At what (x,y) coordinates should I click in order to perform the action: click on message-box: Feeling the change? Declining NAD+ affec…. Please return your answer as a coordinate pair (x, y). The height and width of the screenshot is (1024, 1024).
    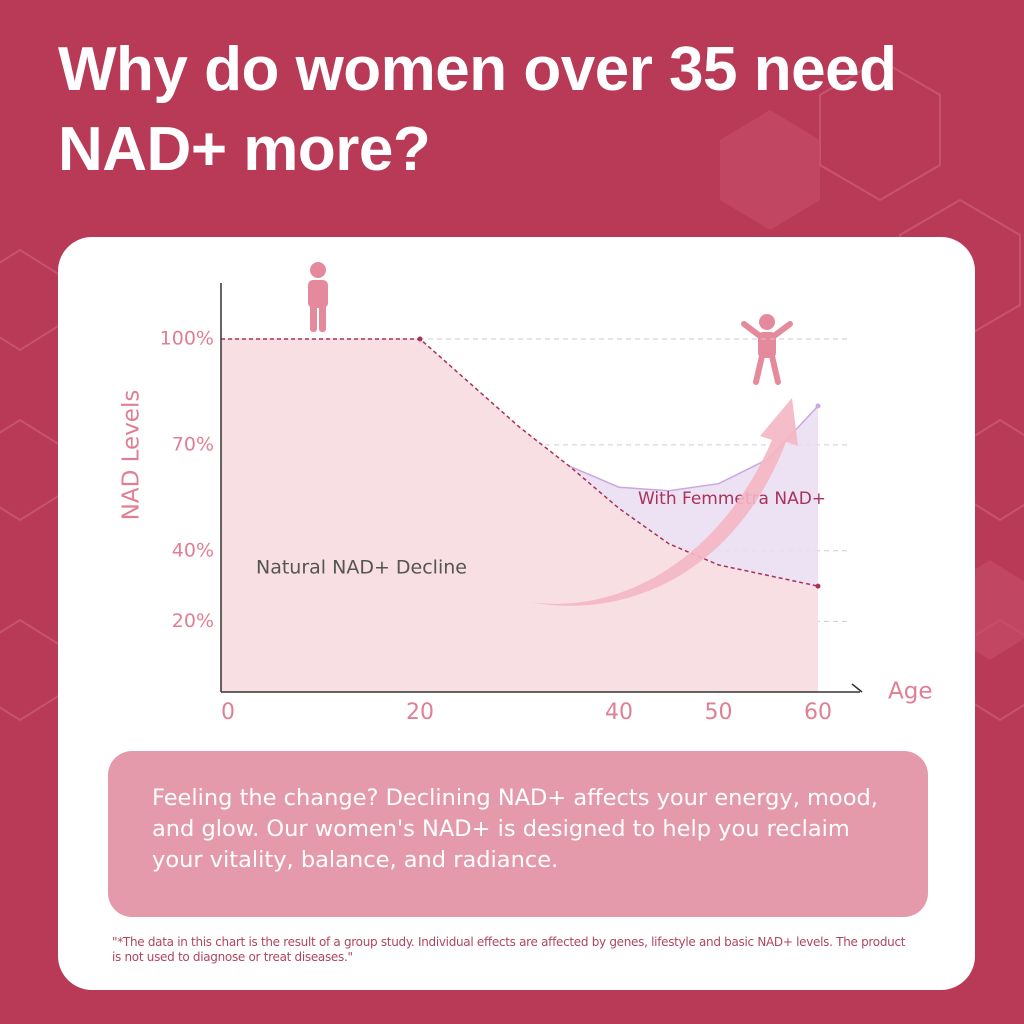
    Looking at the image, I should click on (518, 834).